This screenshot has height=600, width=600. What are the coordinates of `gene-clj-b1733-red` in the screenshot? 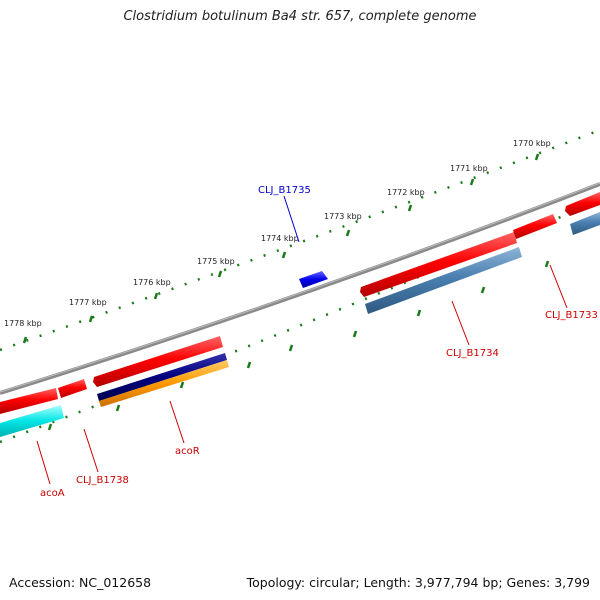 It's located at (535, 226).